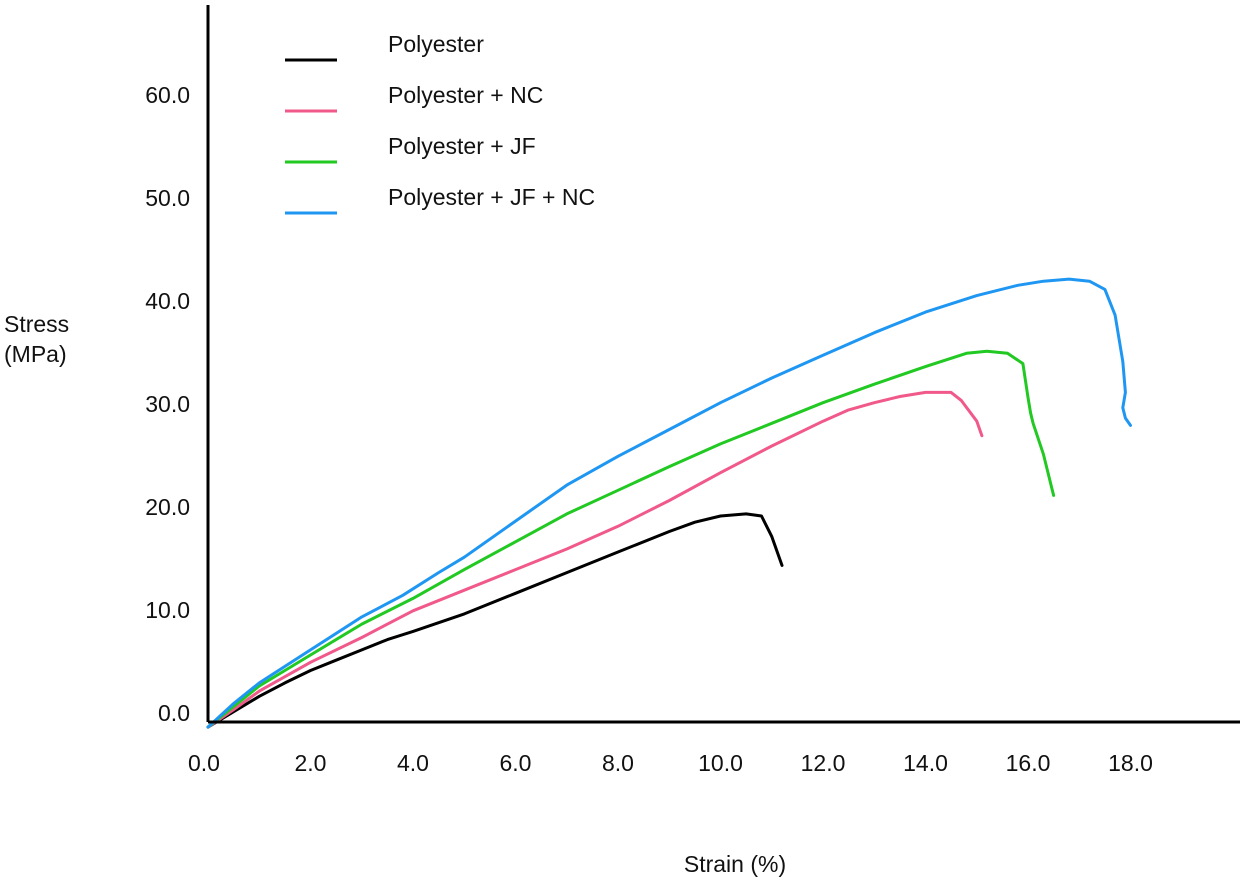 This screenshot has width=1246, height=885. What do you see at coordinates (36, 339) in the screenshot?
I see `y-axis-label: Stress (MPa)` at bounding box center [36, 339].